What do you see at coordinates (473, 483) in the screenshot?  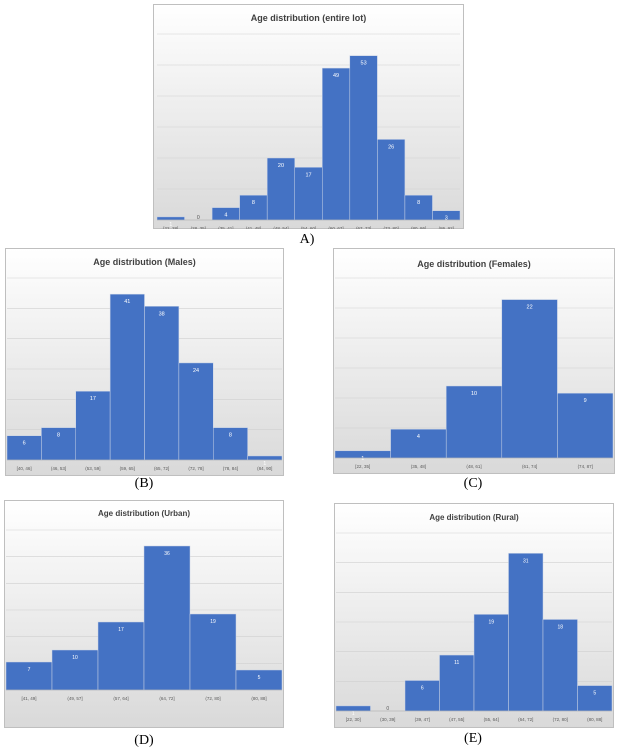 I see `caption-c: (C)` at bounding box center [473, 483].